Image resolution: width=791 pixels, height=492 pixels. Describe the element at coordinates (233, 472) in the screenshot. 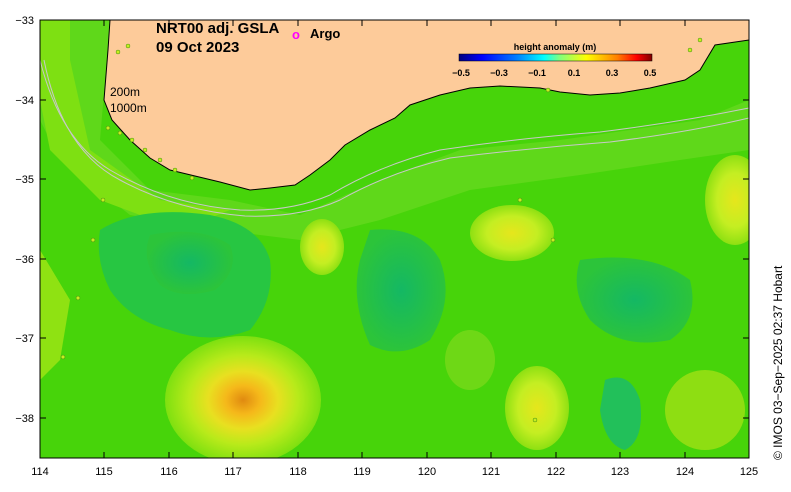

I see `x-tick-label: 117` at that location.